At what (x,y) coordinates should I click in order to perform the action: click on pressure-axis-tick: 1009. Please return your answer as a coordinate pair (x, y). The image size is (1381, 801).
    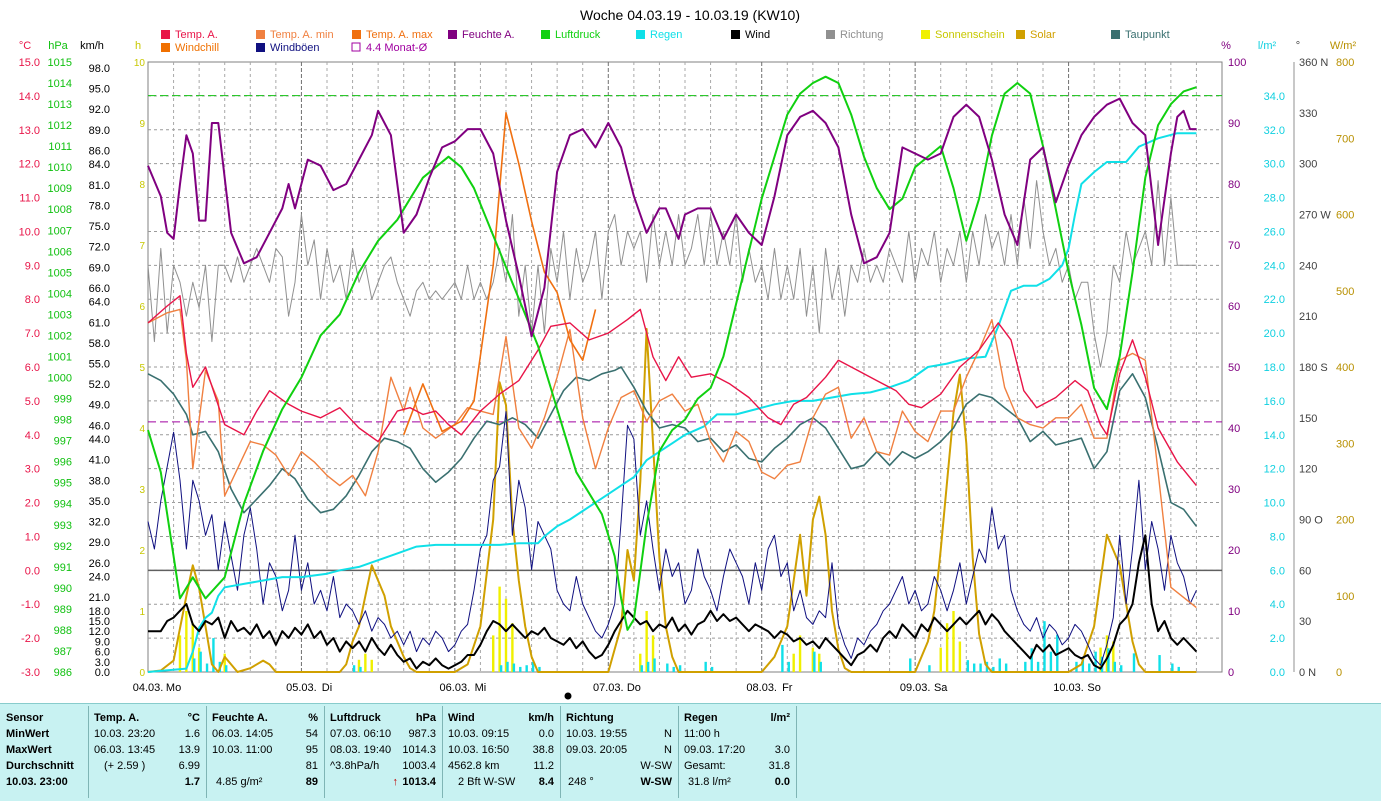
    Looking at the image, I should click on (60, 189).